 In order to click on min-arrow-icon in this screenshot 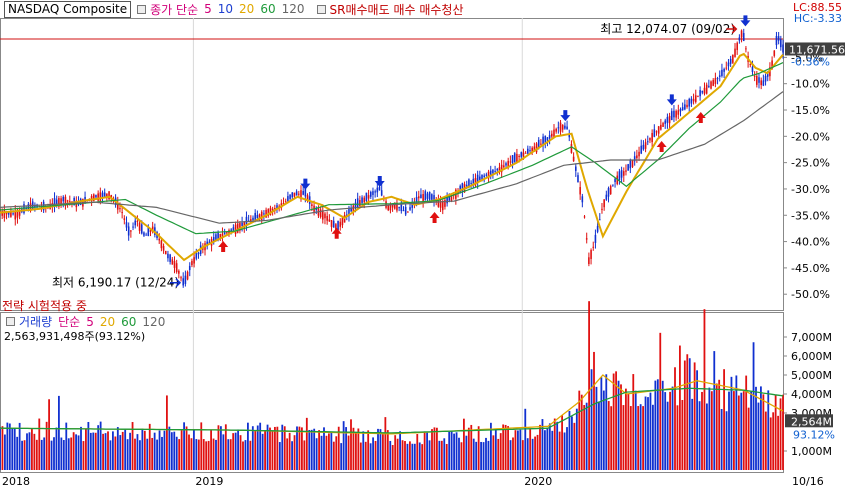, I will do `click(176, 283)`.